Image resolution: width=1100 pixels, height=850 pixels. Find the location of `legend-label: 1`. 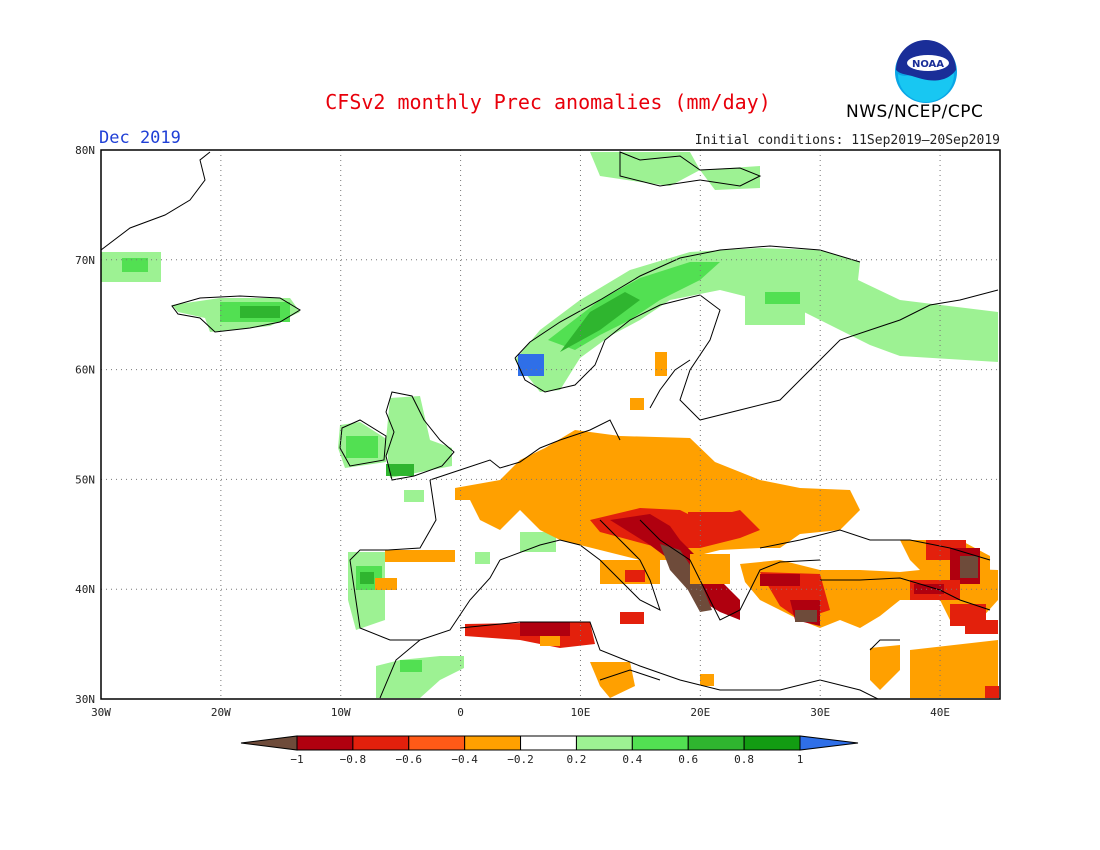

legend-label: 1 is located at coordinates (800, 759).